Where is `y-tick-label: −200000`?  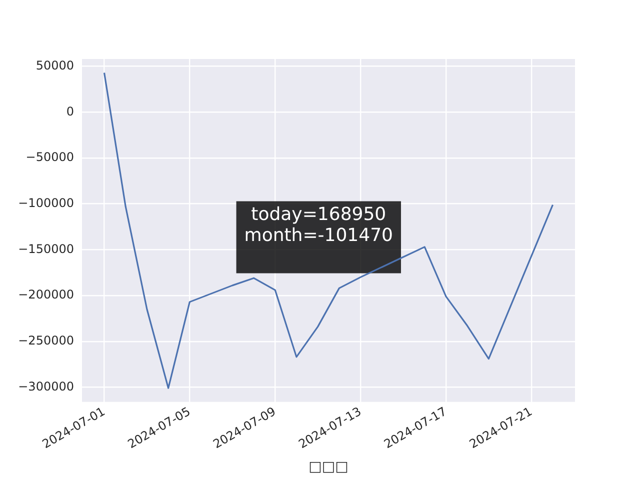 y-tick-label: −200000 is located at coordinates (46, 295).